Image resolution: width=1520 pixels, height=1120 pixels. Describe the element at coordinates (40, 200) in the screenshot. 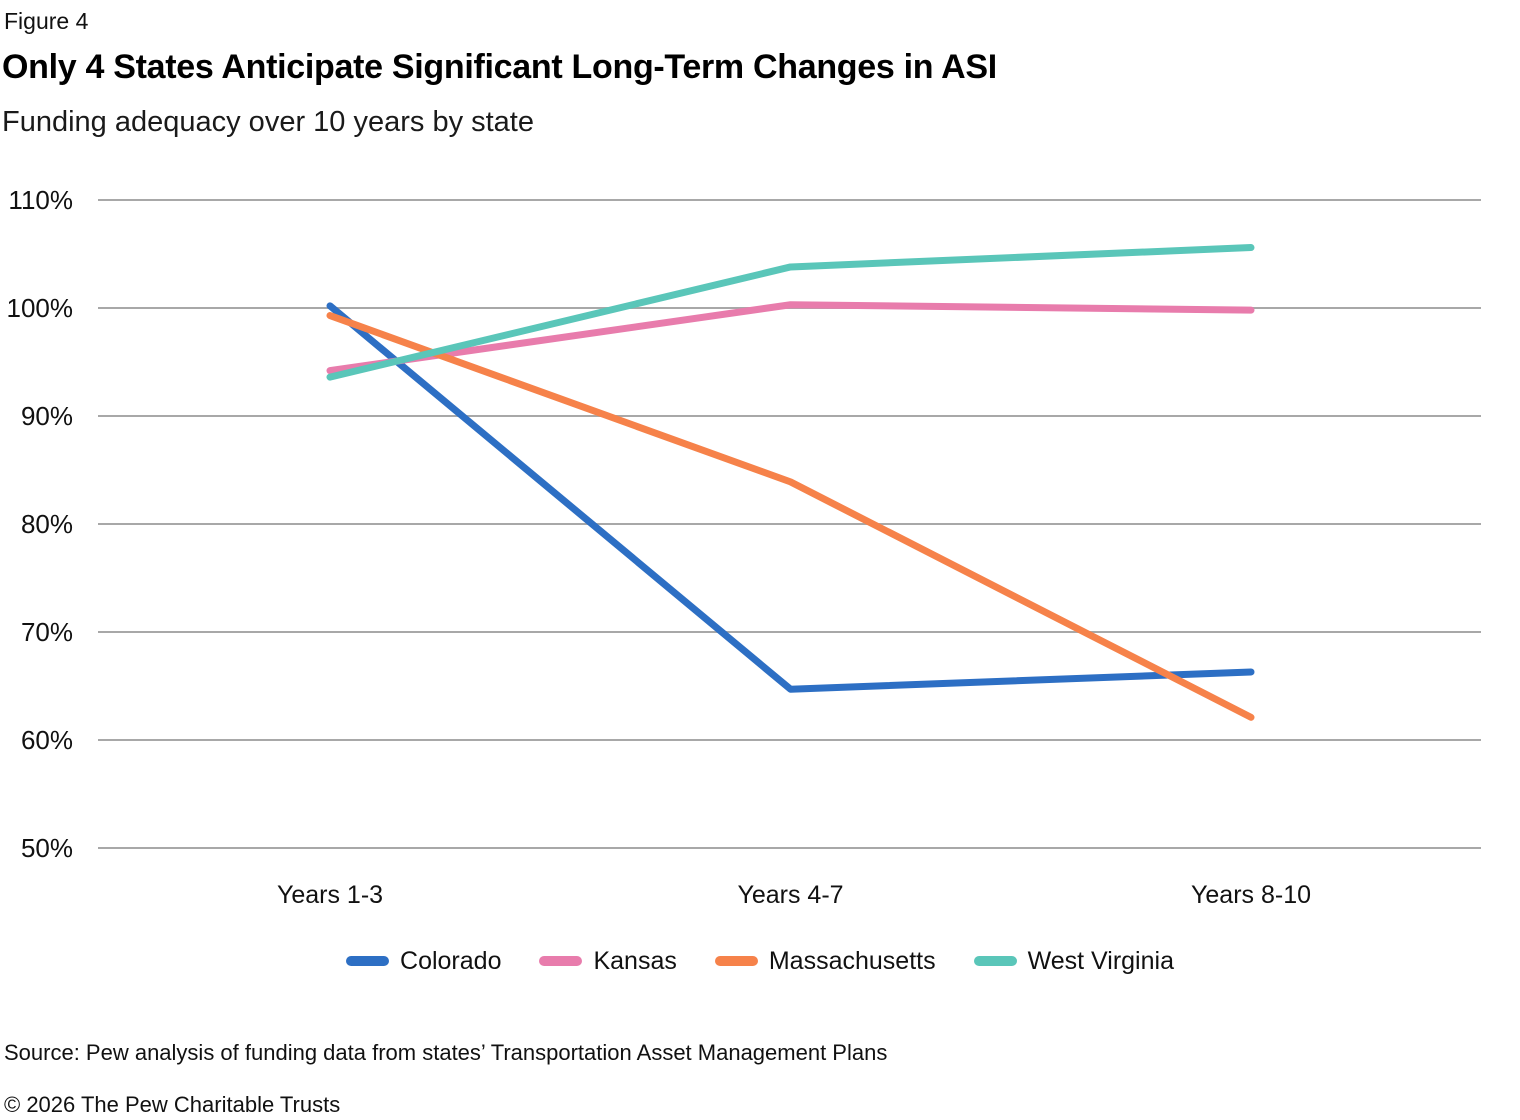

I see `y-axis-tick-label: 110%` at that location.